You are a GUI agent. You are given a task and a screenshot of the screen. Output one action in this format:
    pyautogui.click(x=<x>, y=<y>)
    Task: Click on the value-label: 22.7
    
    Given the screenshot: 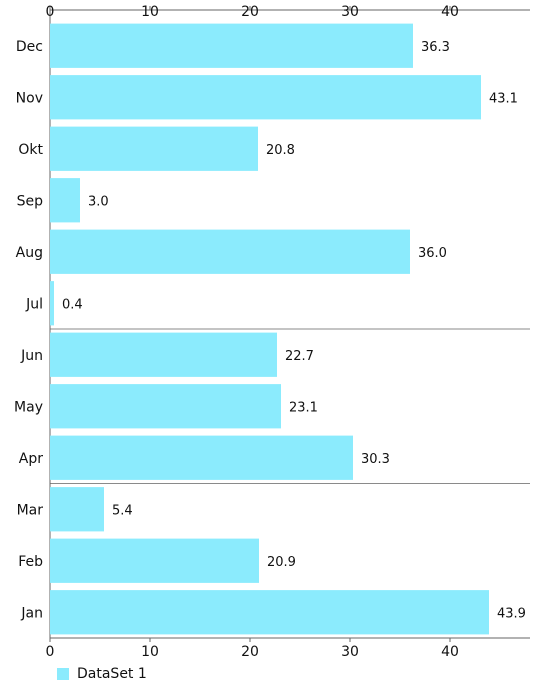 What is the action you would take?
    pyautogui.click(x=299, y=356)
    